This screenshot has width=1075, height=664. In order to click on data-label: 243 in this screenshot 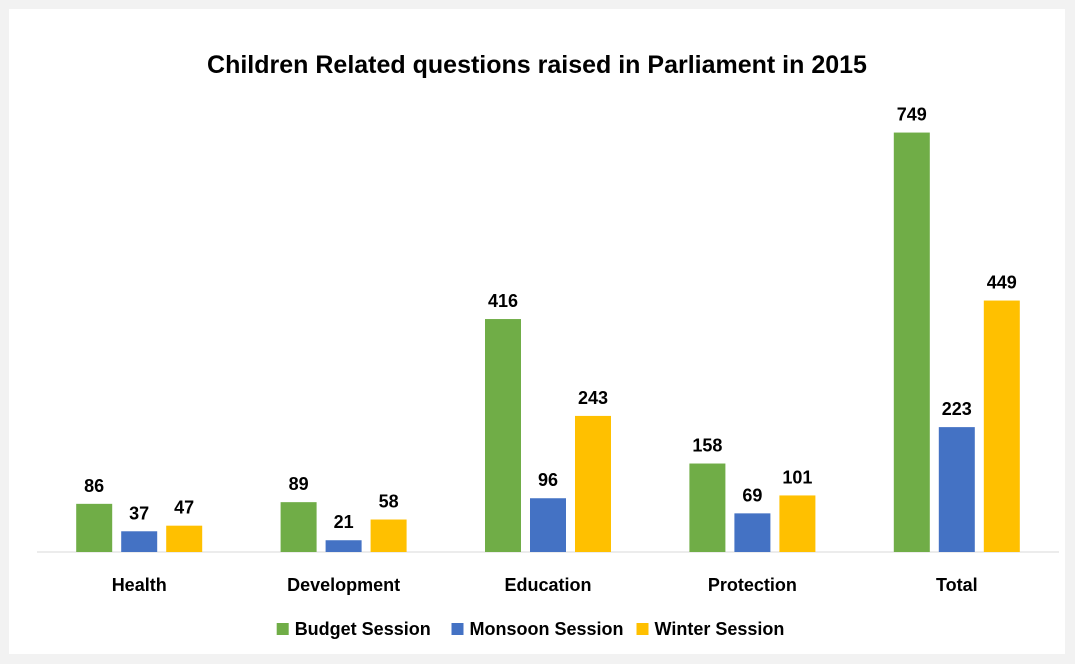, I will do `click(593, 398)`.